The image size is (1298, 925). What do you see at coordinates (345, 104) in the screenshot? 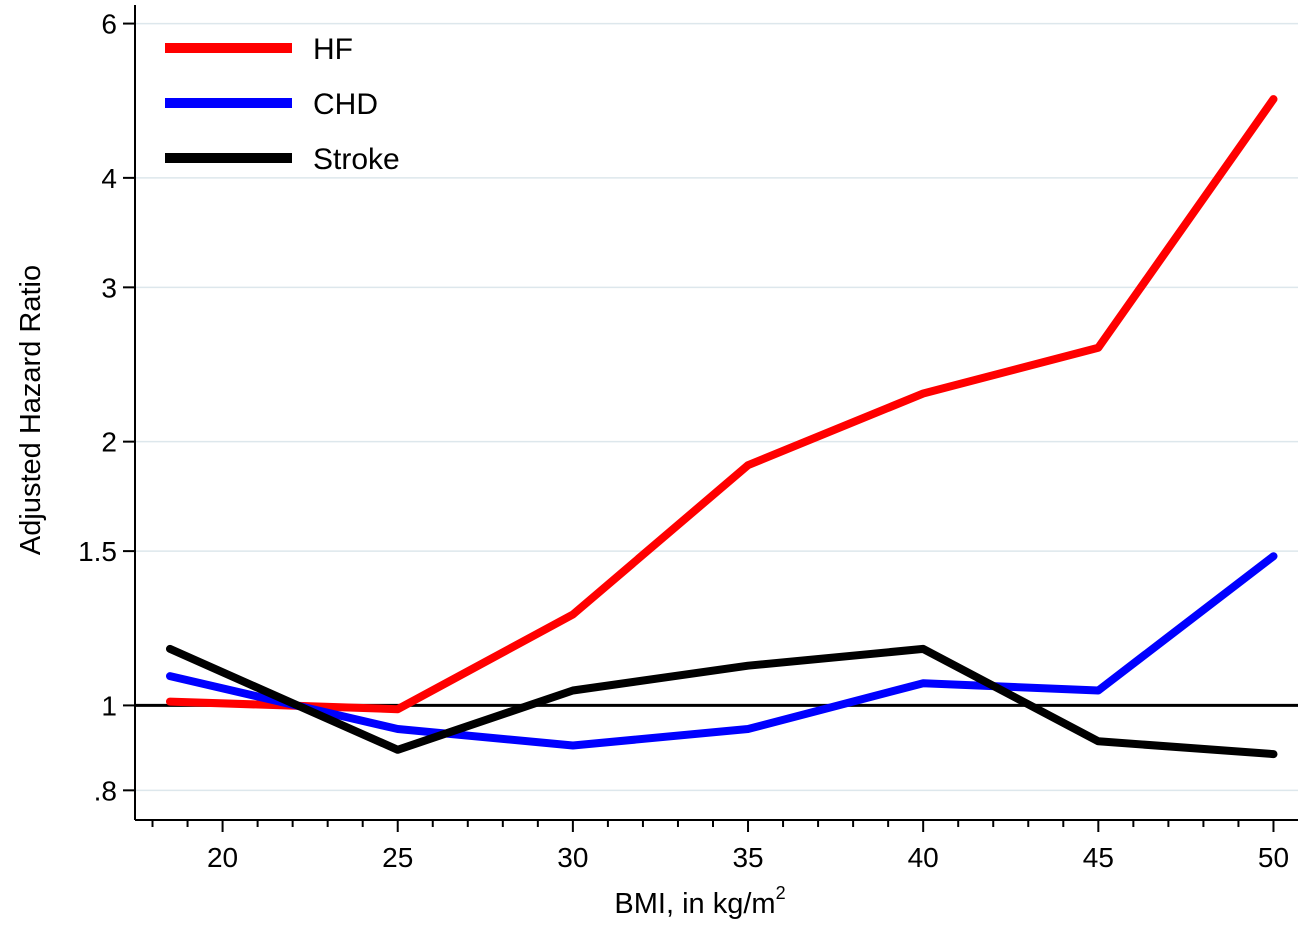
I see `legend-label-chd: CHD` at bounding box center [345, 104].